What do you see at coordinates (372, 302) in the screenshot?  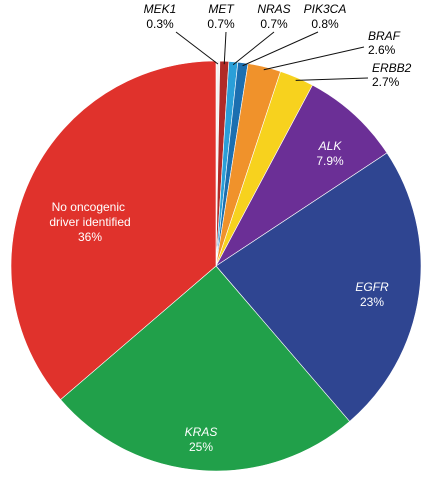 I see `label-egfr-value: 23%` at bounding box center [372, 302].